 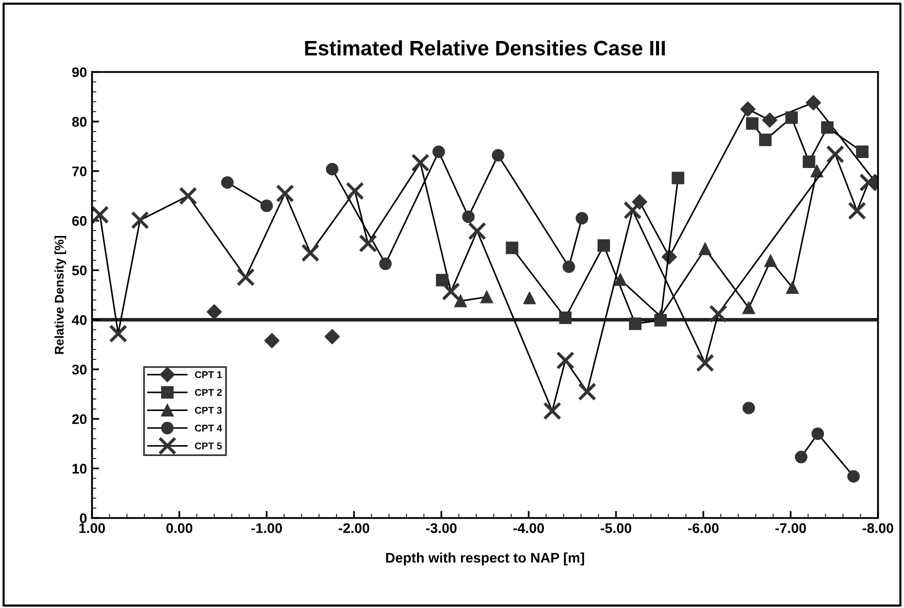 I want to click on x-tick-label: -2.00, so click(x=354, y=528).